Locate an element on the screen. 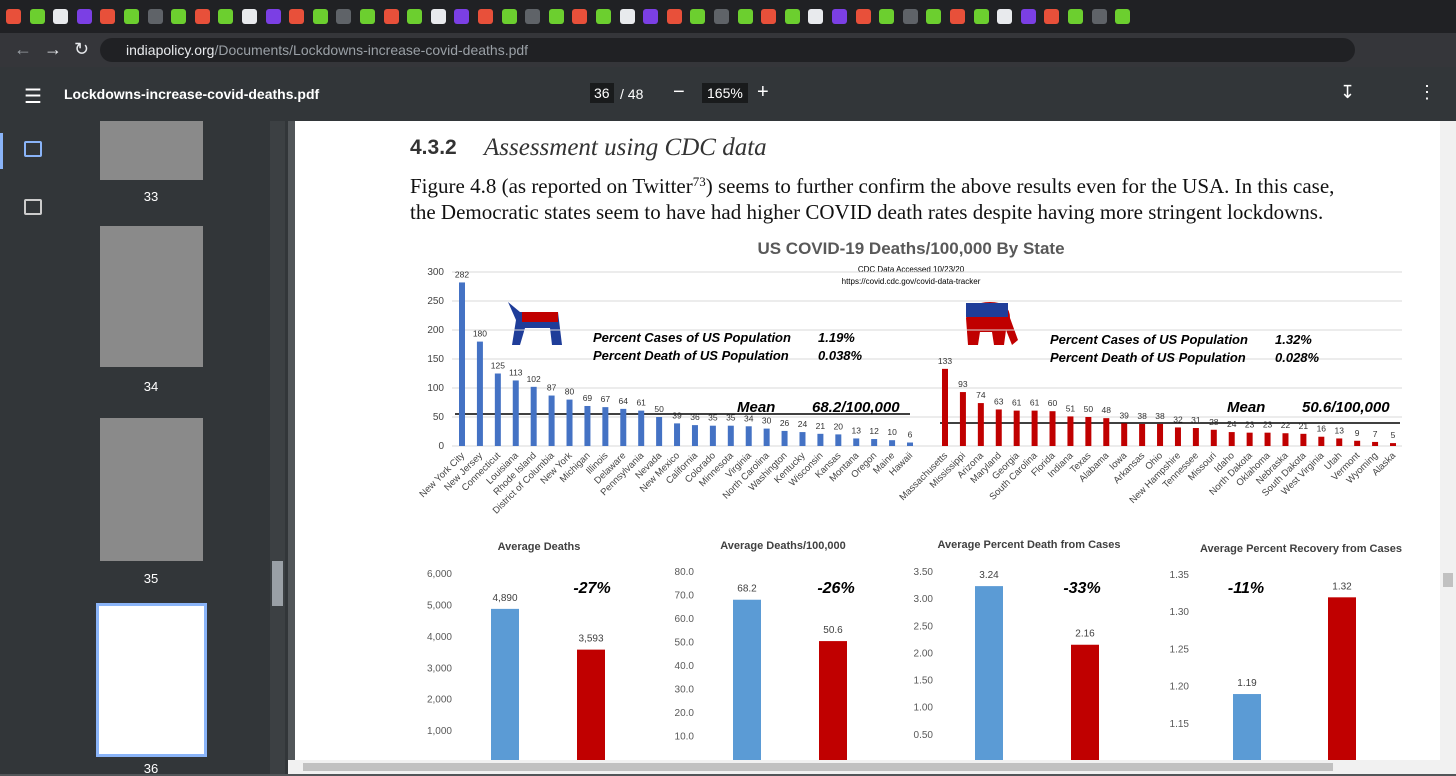 Image resolution: width=1456 pixels, height=776 pixels. value-label: 22 is located at coordinates (1286, 425).